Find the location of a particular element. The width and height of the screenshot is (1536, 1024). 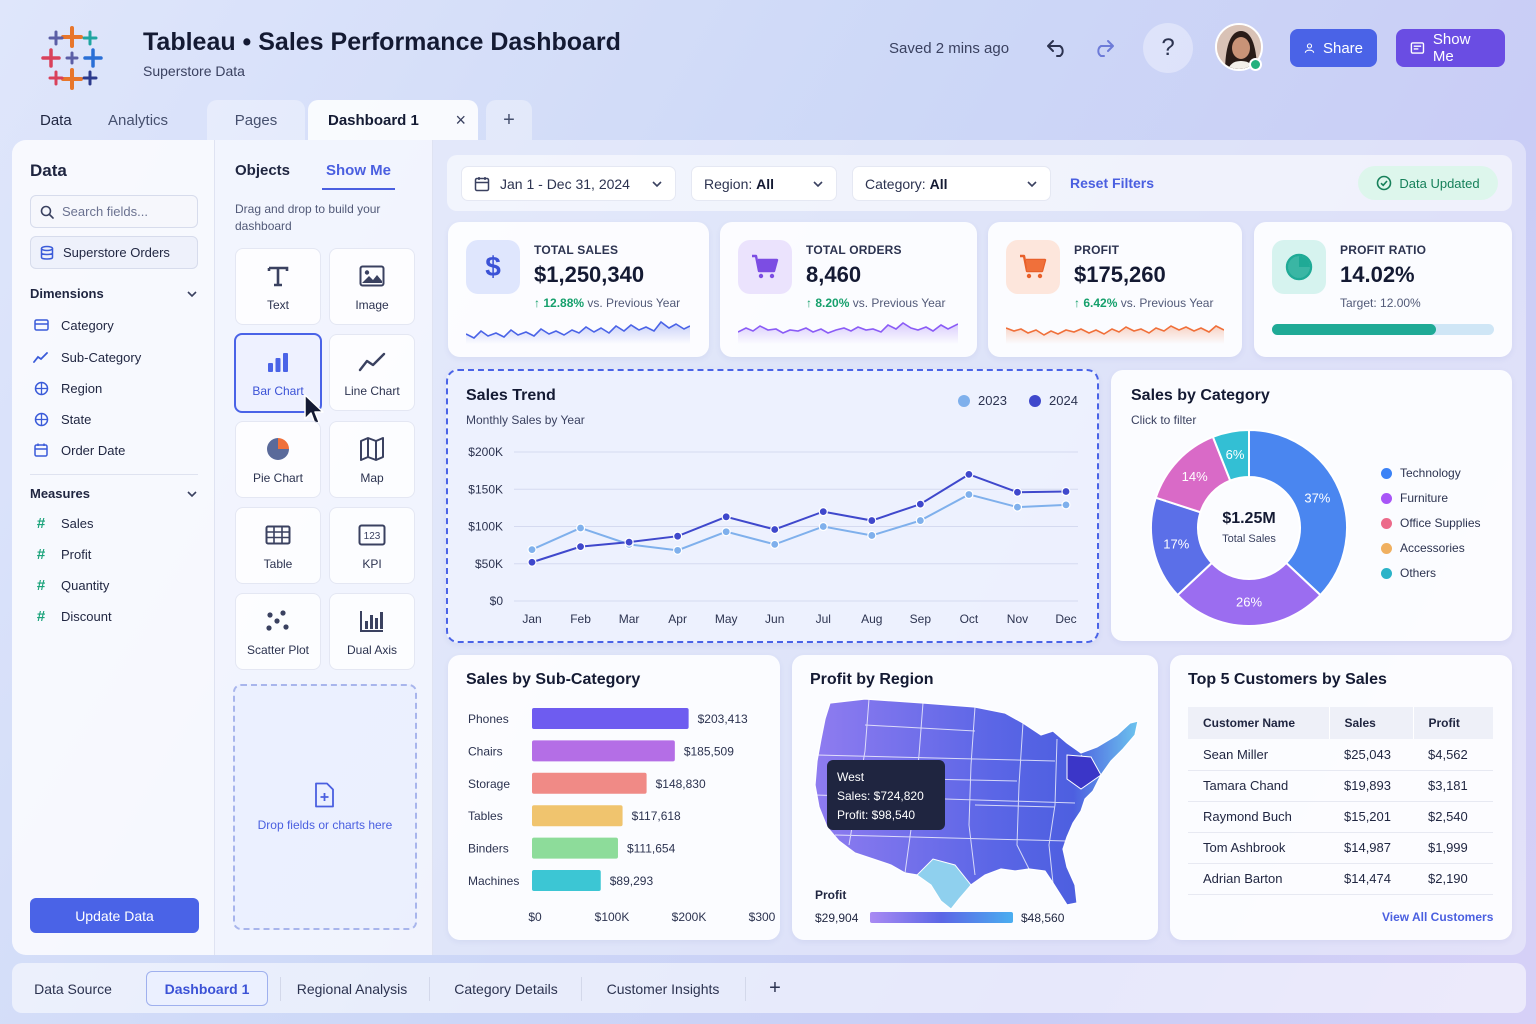

add-sheet-button: + is located at coordinates (775, 988).